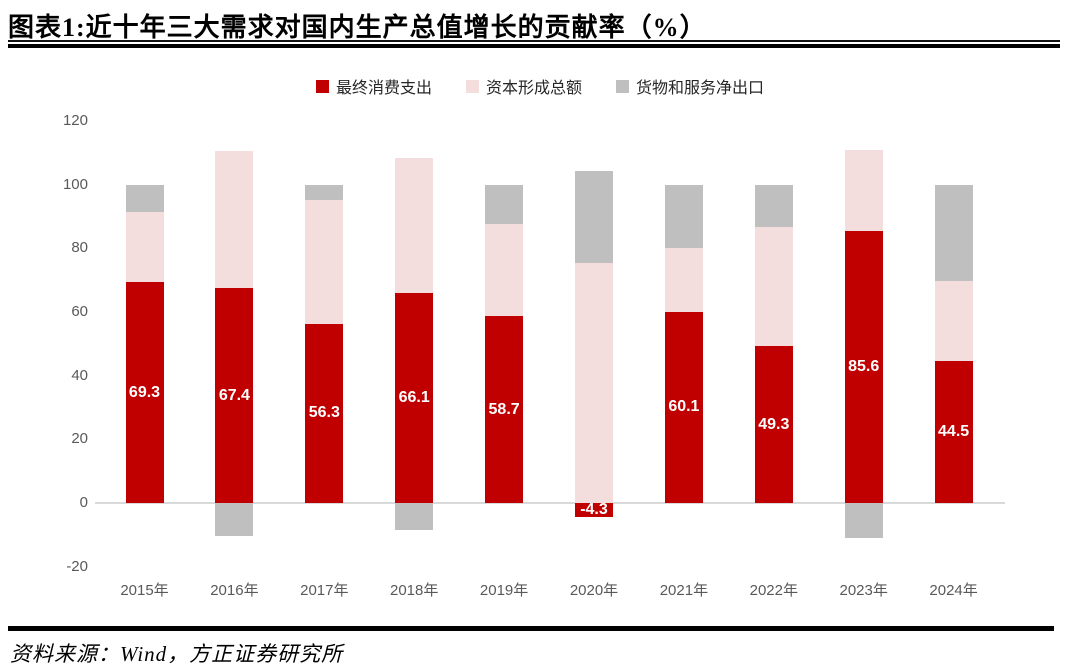 Image resolution: width=1080 pixels, height=671 pixels. What do you see at coordinates (700, 88) in the screenshot?
I see `legend-label-net-exports: 货物和服务净出口` at bounding box center [700, 88].